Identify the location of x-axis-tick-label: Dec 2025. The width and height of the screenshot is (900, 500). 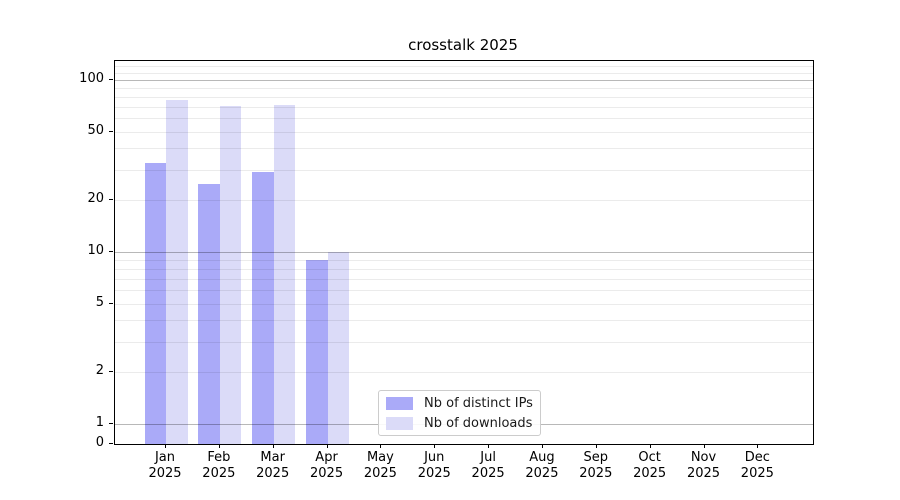
(757, 466).